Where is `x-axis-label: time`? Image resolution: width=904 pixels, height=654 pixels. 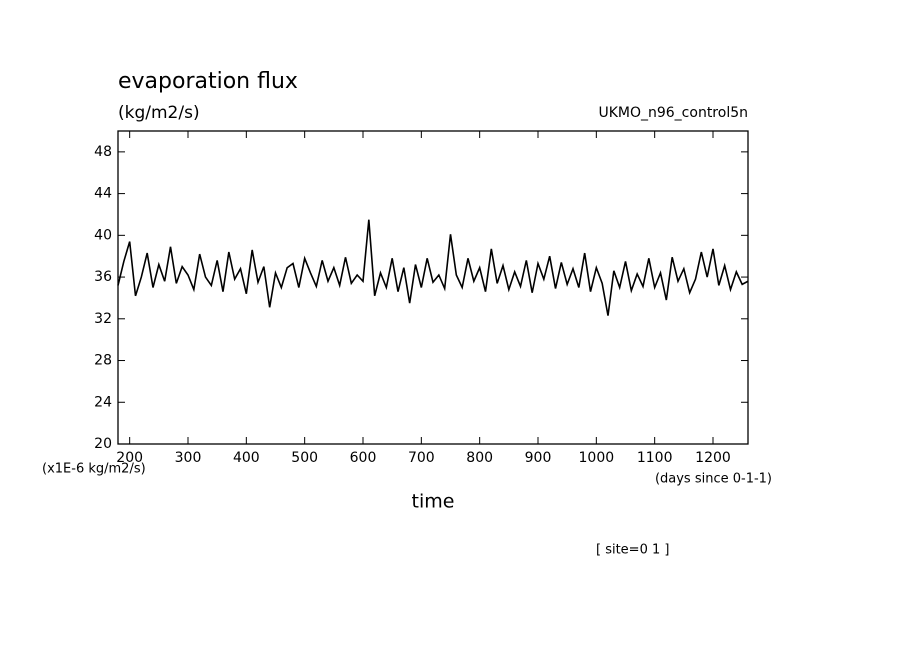 x-axis-label: time is located at coordinates (433, 502).